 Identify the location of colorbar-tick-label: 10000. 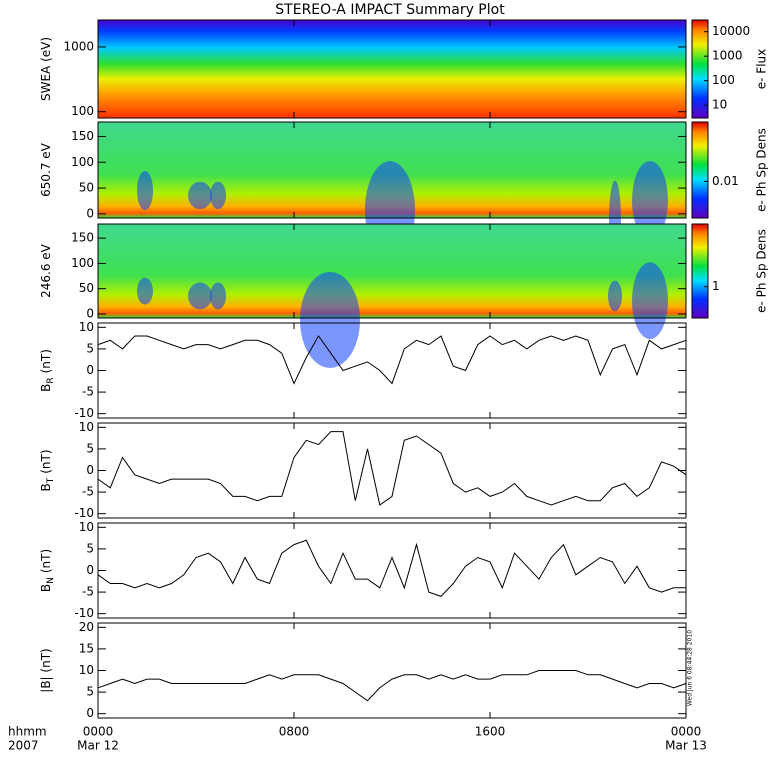
(731, 31).